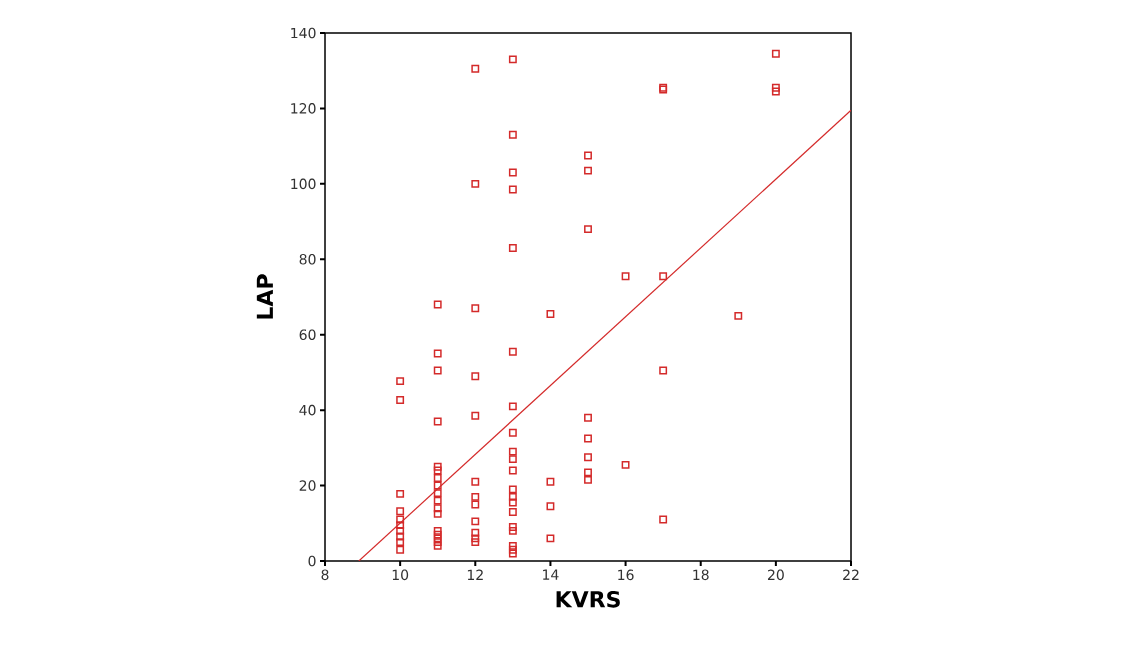 Image resolution: width=1132 pixels, height=648 pixels. Describe the element at coordinates (303, 108) in the screenshot. I see `y-tick-label: 120` at that location.